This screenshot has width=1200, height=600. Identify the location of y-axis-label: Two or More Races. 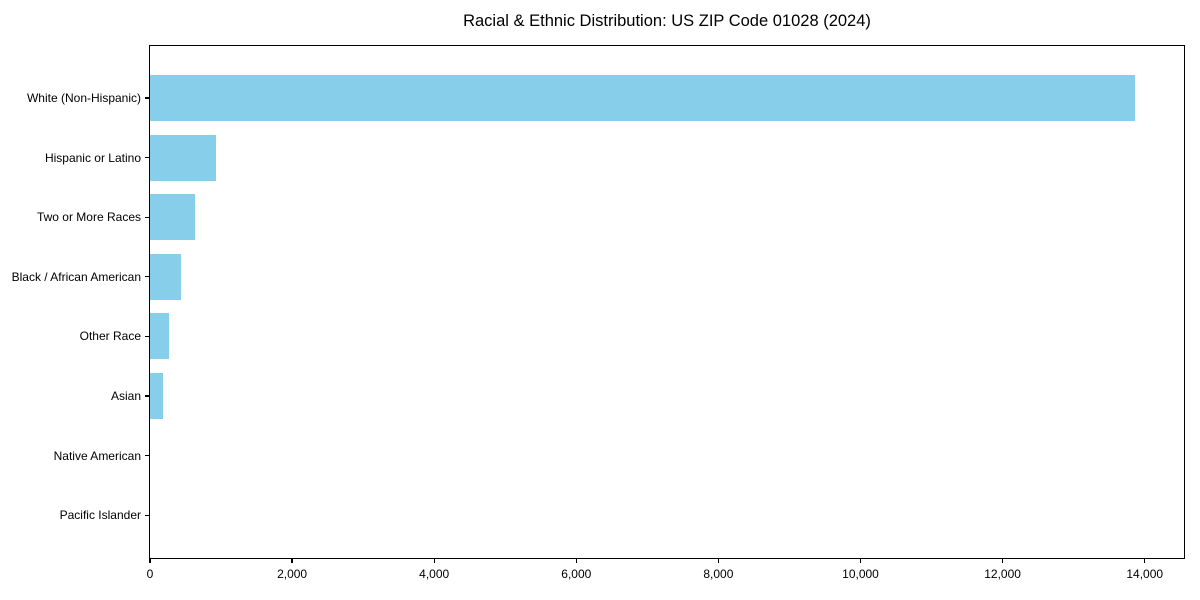
(88, 217).